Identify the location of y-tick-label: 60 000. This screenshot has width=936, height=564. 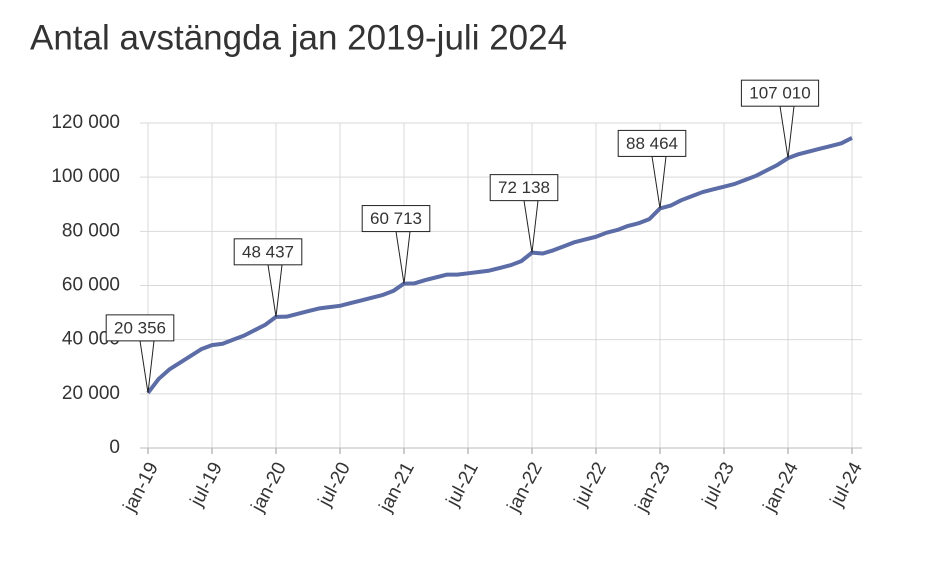
(91, 285).